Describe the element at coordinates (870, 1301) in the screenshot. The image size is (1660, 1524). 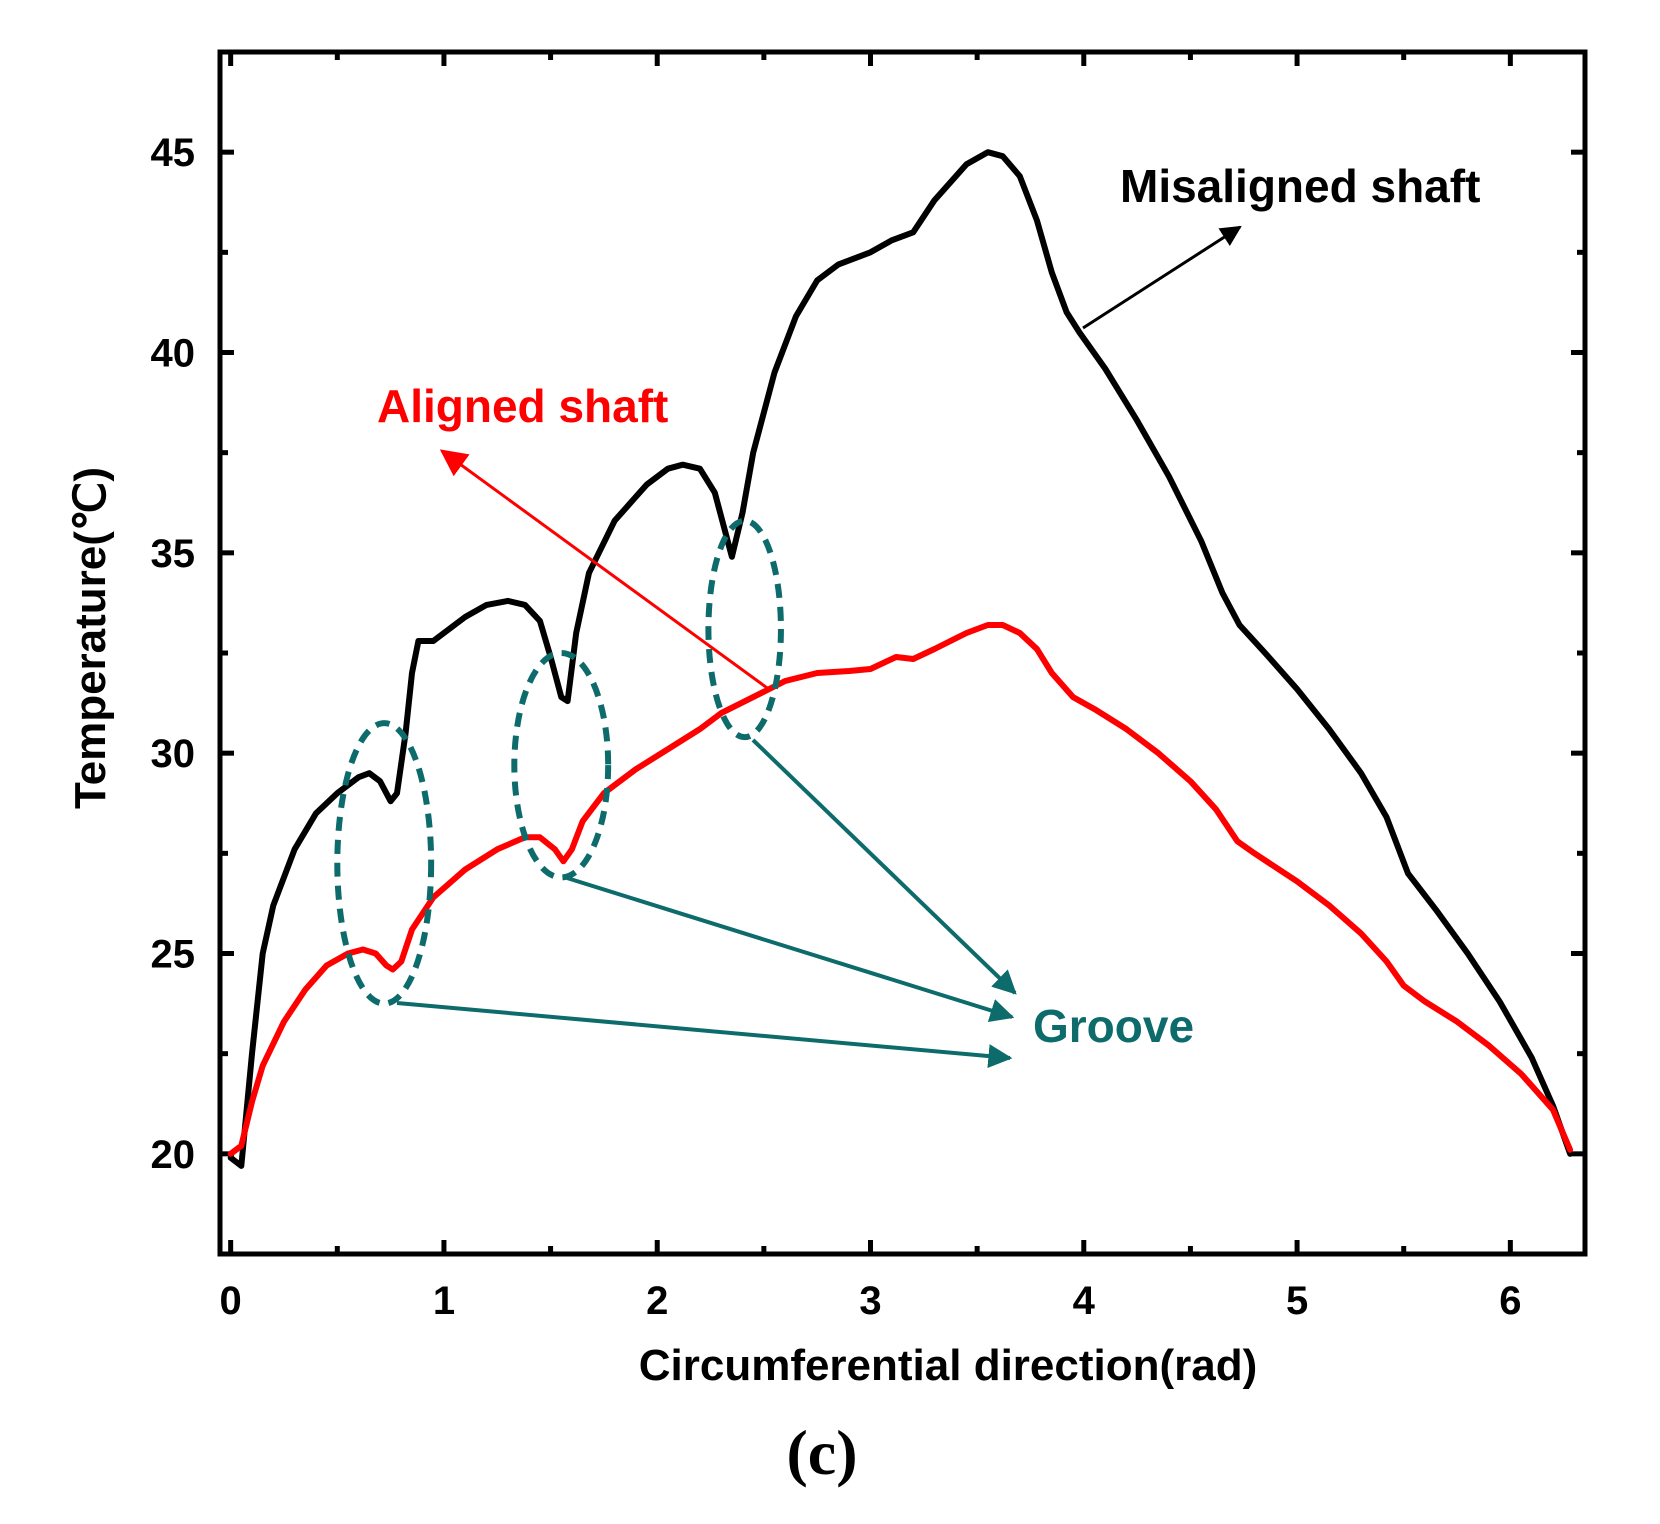
I see `x-tick-label-3: 3` at that location.